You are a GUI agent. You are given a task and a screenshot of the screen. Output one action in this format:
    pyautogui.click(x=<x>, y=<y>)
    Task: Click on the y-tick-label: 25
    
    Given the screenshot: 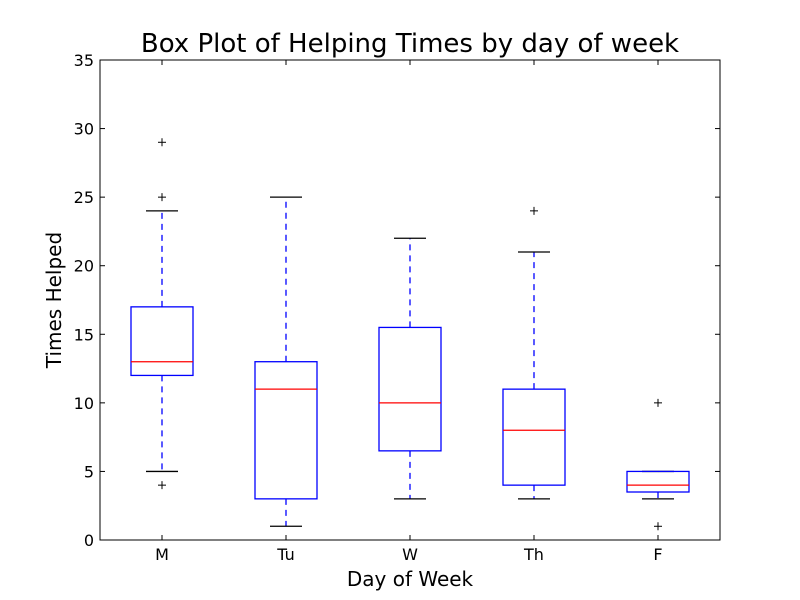 What is the action you would take?
    pyautogui.click(x=84, y=197)
    